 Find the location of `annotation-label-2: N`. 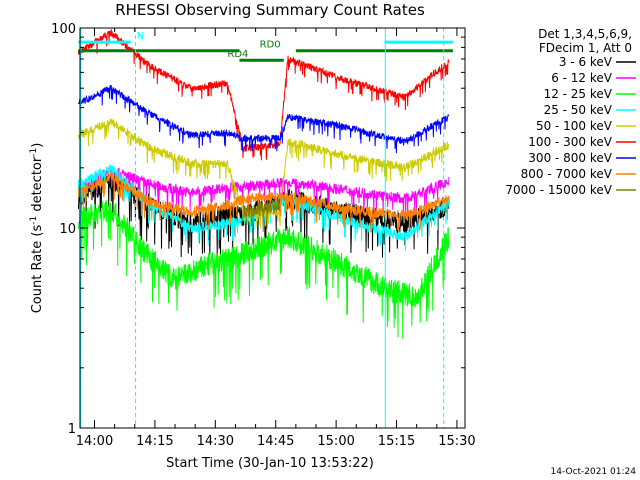

annotation-label-2: N is located at coordinates (140, 36).